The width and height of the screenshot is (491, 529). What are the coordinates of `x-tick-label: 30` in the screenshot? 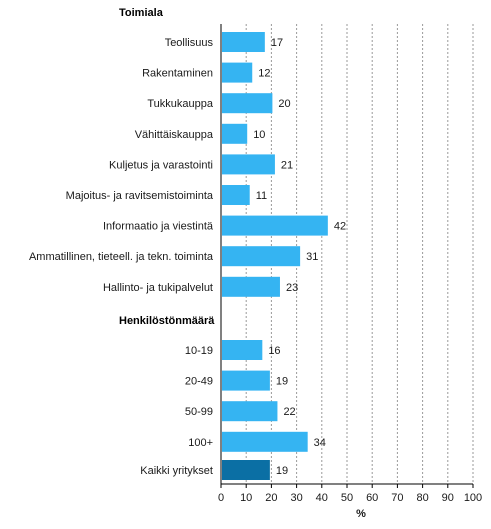 It's located at (296, 498).